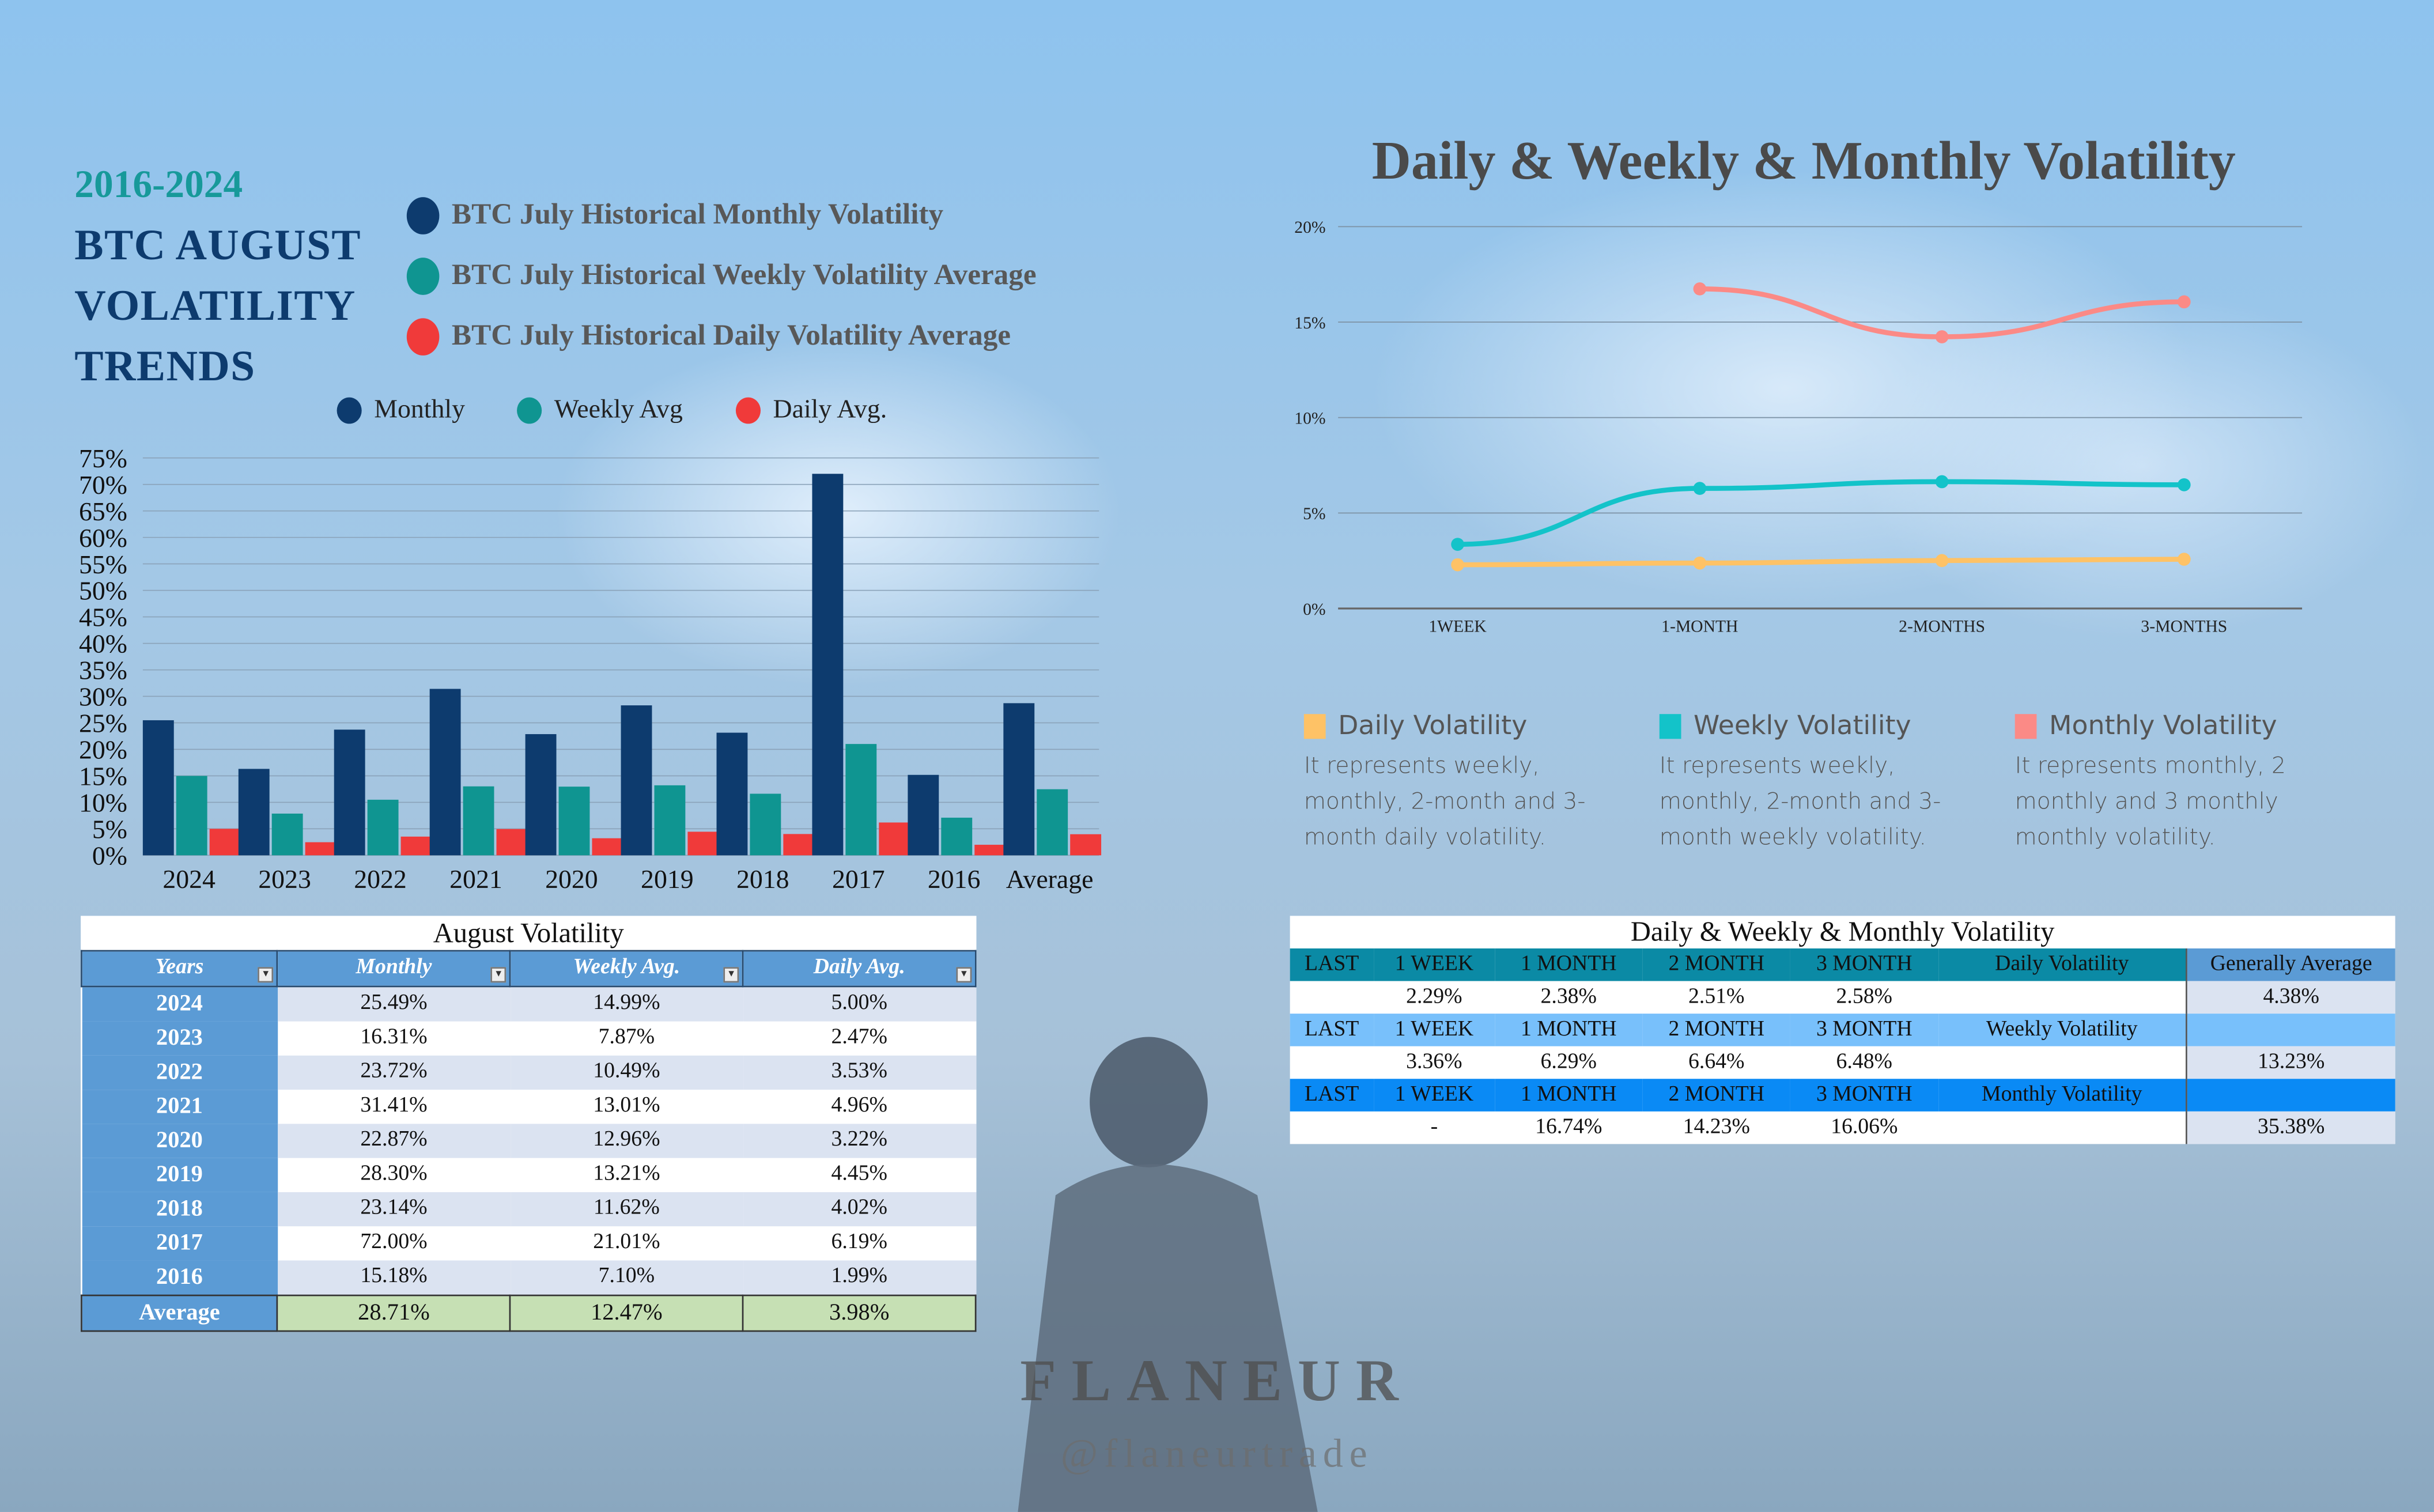 This screenshot has width=2434, height=1512. Describe the element at coordinates (1716, 1030) in the screenshot. I see `header-cell: 2 MONTH` at that location.